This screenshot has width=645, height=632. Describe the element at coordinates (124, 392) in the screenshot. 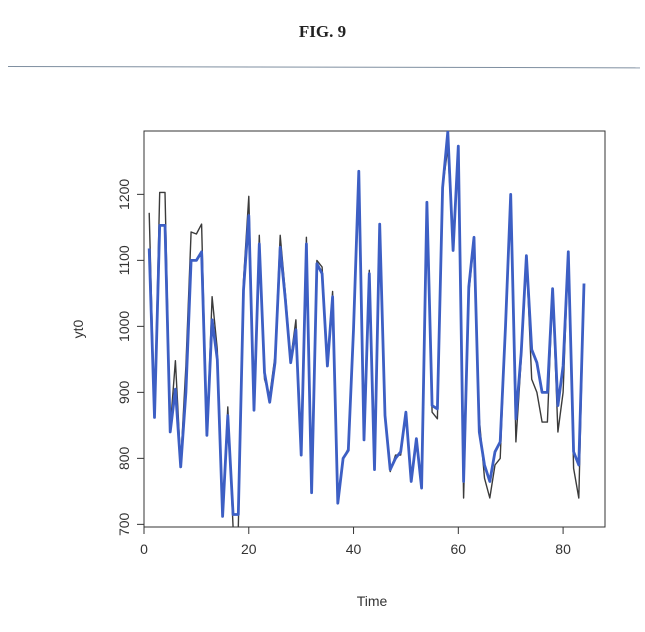

I see `y-tick-label: 900` at that location.